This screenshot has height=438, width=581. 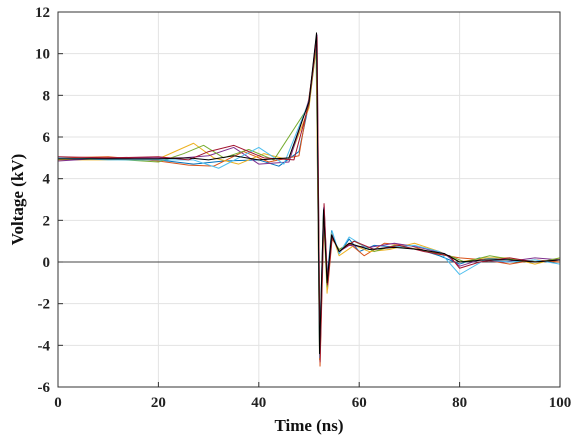 I want to click on y-axis-label: Voltage (kV), so click(x=17, y=199).